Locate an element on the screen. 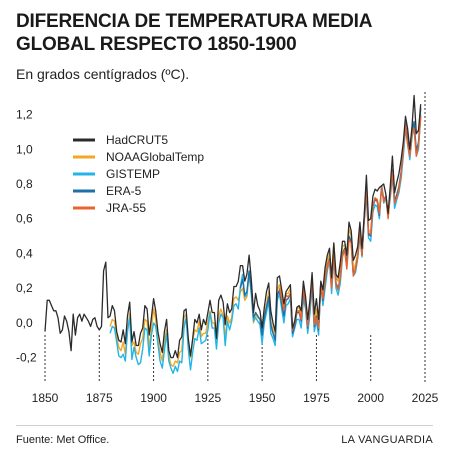  brand-logo: LA VANGUARDIA is located at coordinates (387, 440).